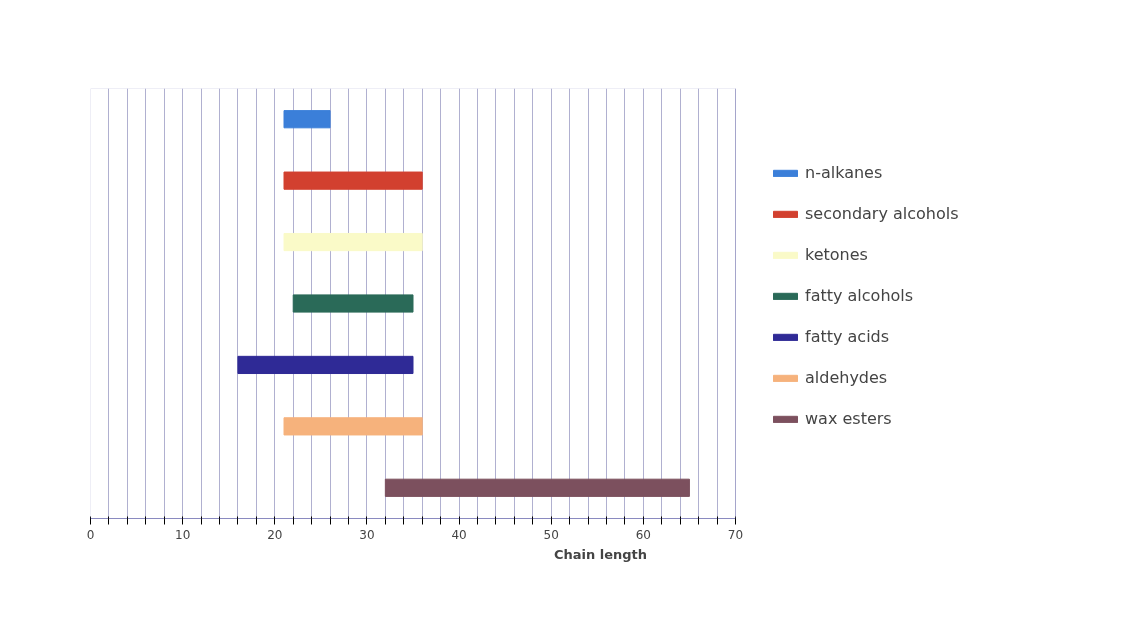 The width and height of the screenshot is (1133, 626). What do you see at coordinates (90, 534) in the screenshot?
I see `x-tick-label: 0` at bounding box center [90, 534].